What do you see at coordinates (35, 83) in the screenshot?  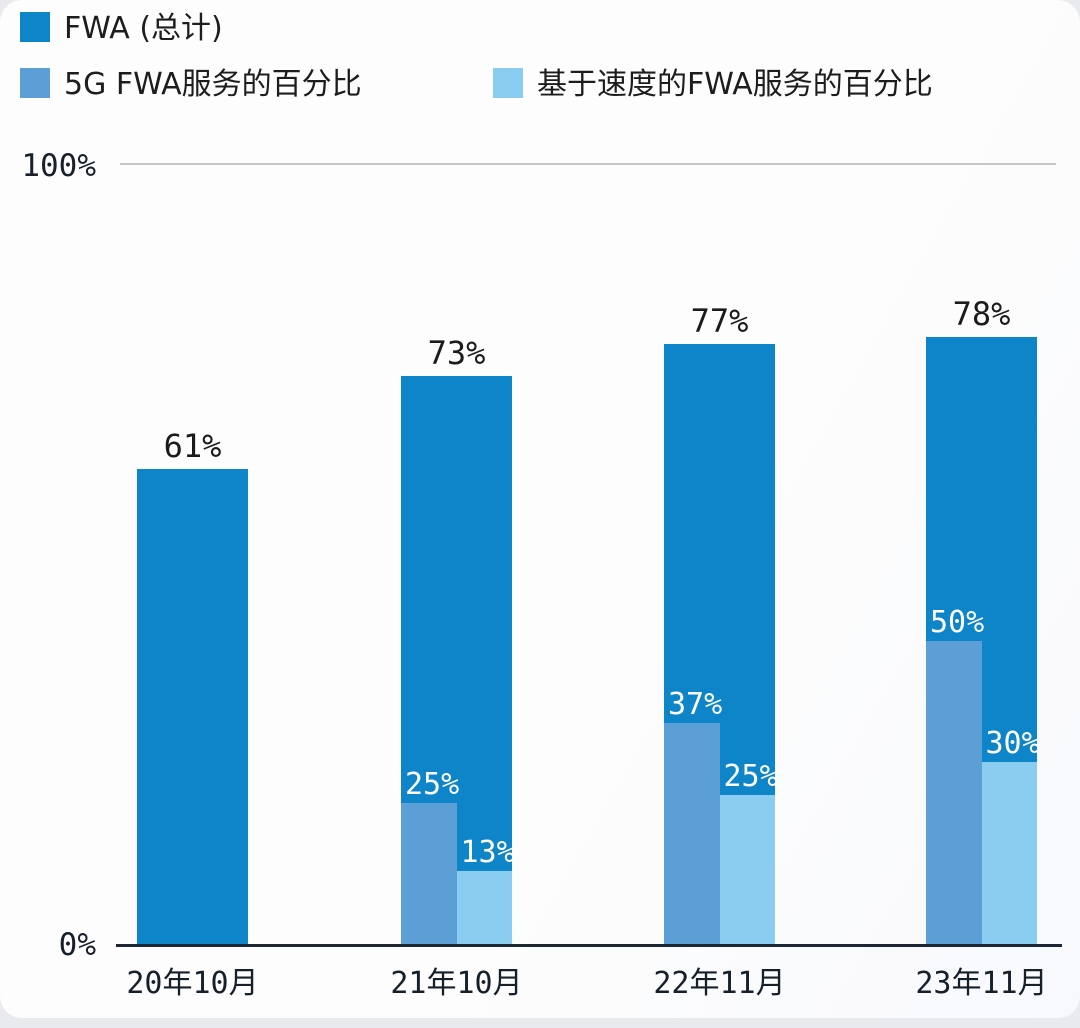 I see `legend-swatch-5g-share` at bounding box center [35, 83].